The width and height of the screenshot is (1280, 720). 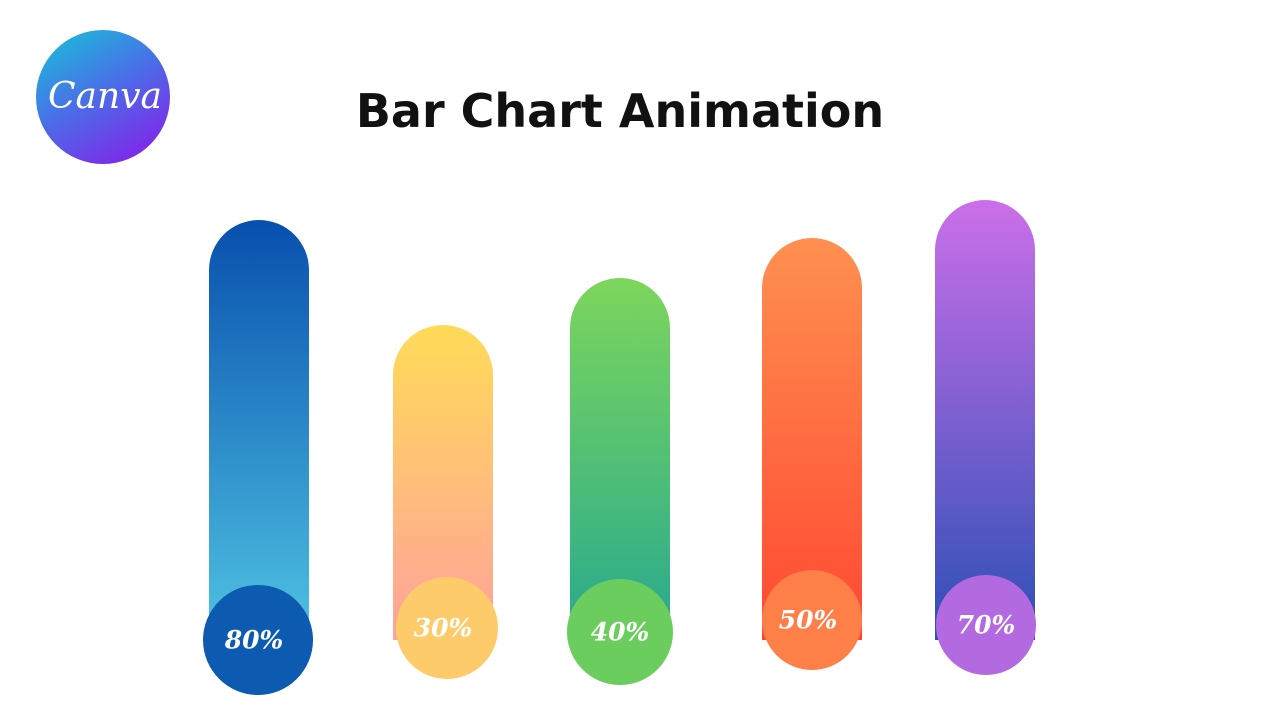 I want to click on bar-group: 50%, so click(x=812, y=454).